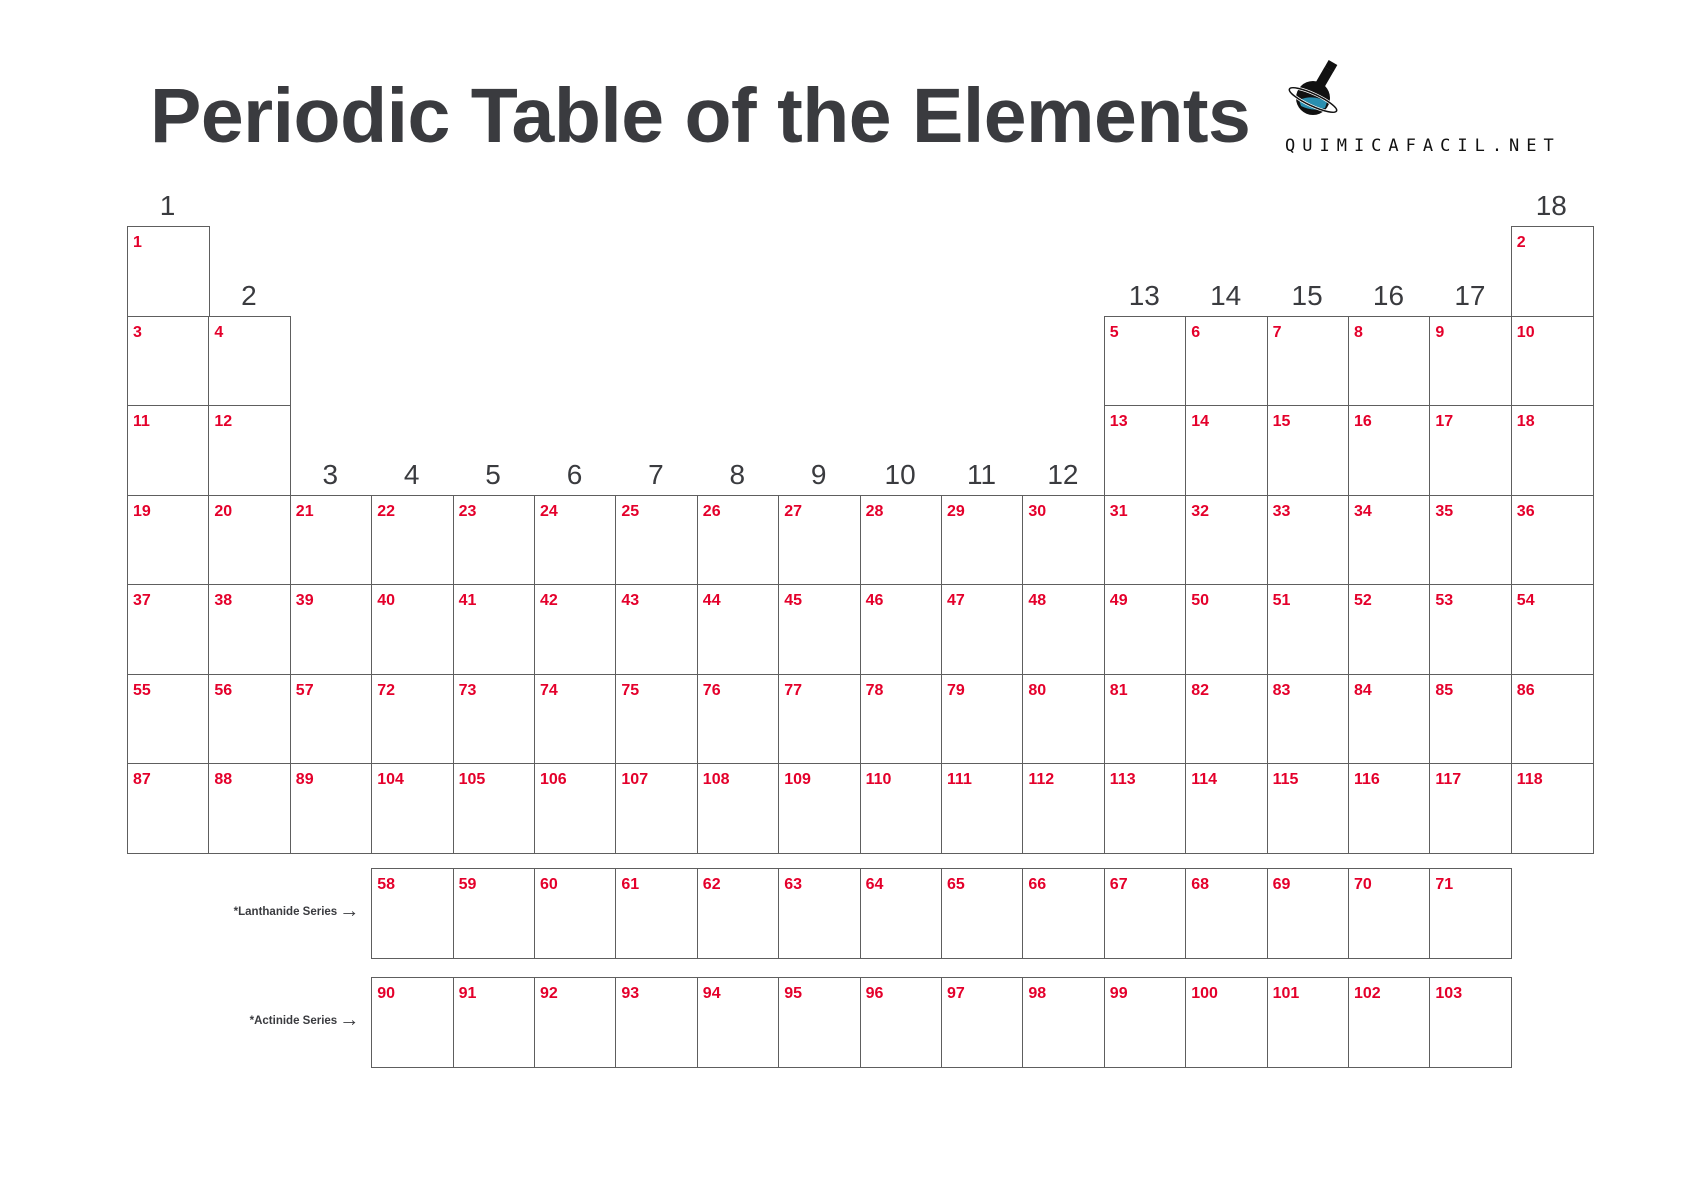 The image size is (1684, 1191). I want to click on element-cell: 8, so click(1389, 361).